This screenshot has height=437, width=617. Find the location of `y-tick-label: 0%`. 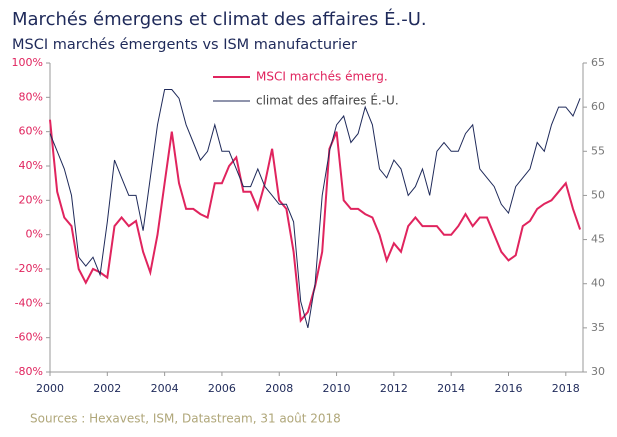

y-tick-label: 0% is located at coordinates (34, 234).